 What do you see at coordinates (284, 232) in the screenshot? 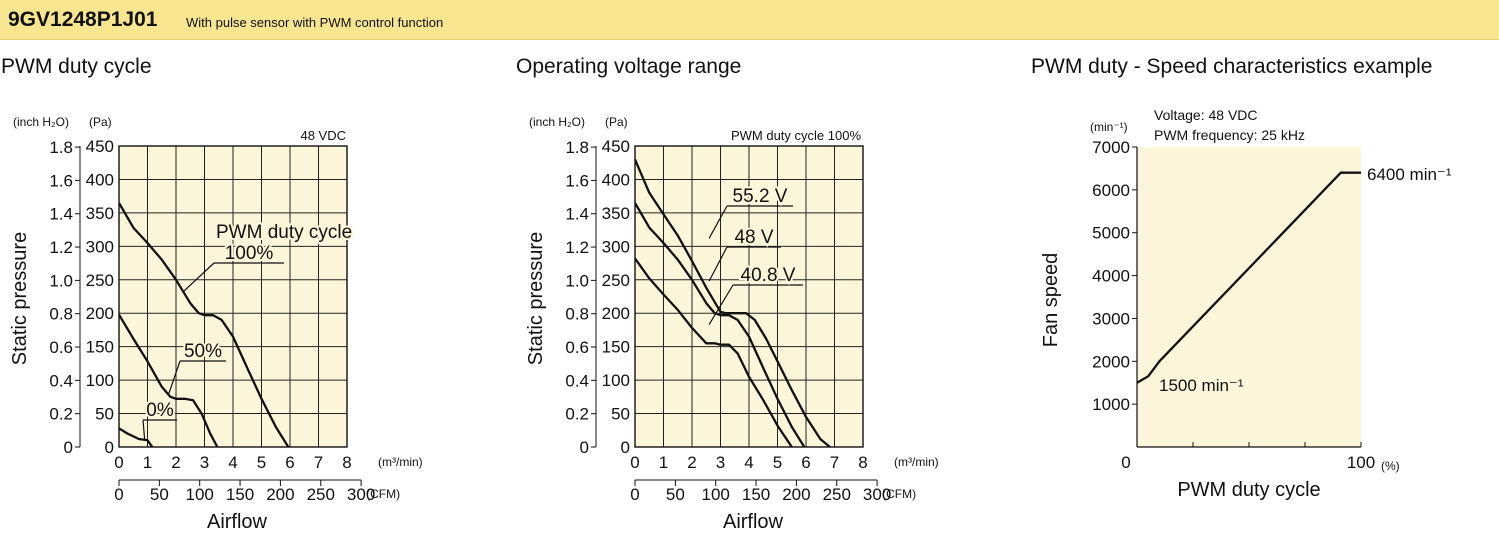
I see `annotation-label: PWM duty cycle` at bounding box center [284, 232].